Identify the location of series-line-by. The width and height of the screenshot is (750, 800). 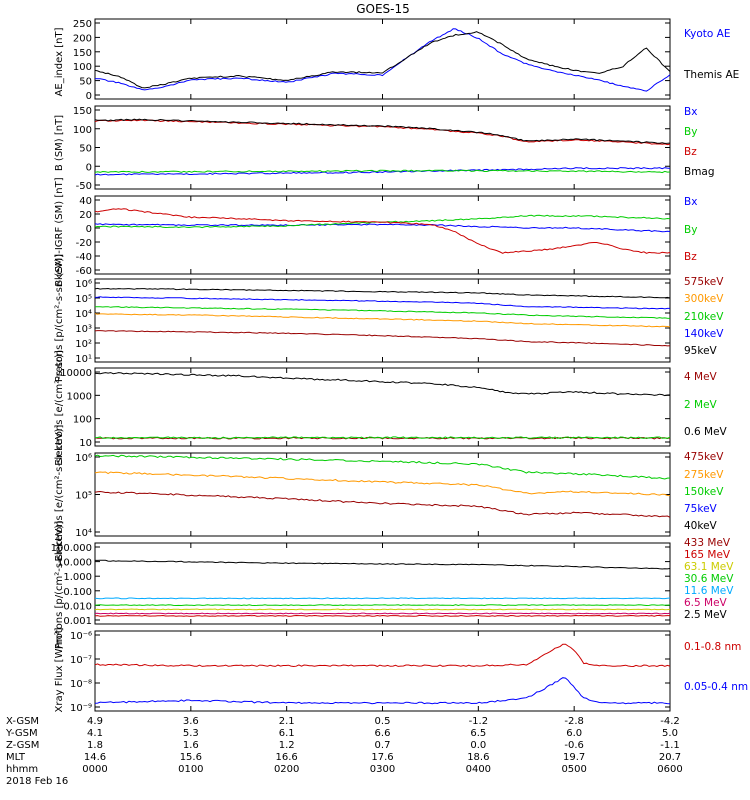
(382, 171).